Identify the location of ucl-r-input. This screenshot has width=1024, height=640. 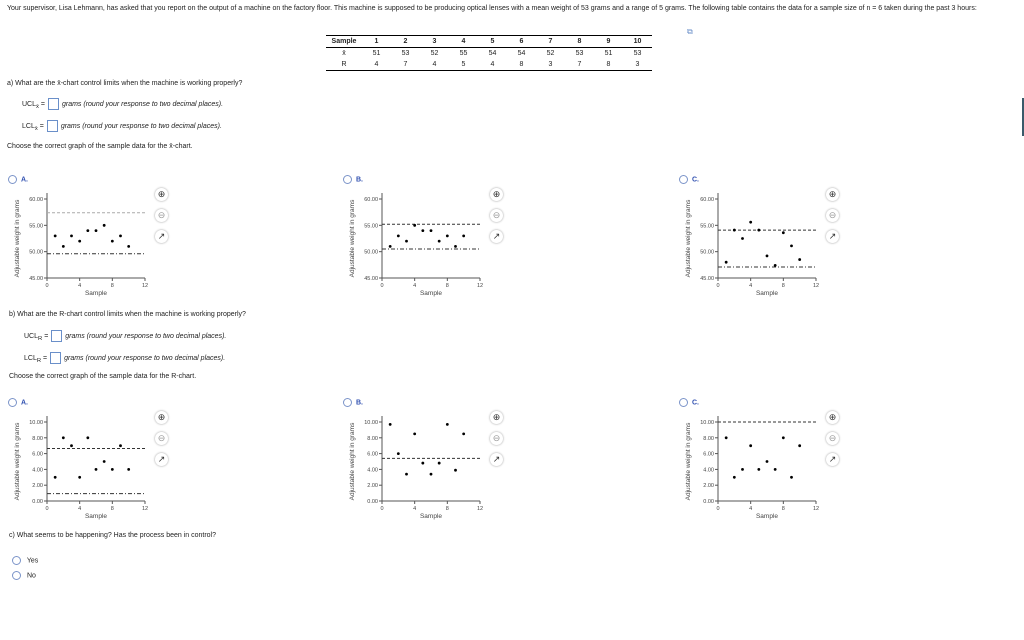
(57, 336).